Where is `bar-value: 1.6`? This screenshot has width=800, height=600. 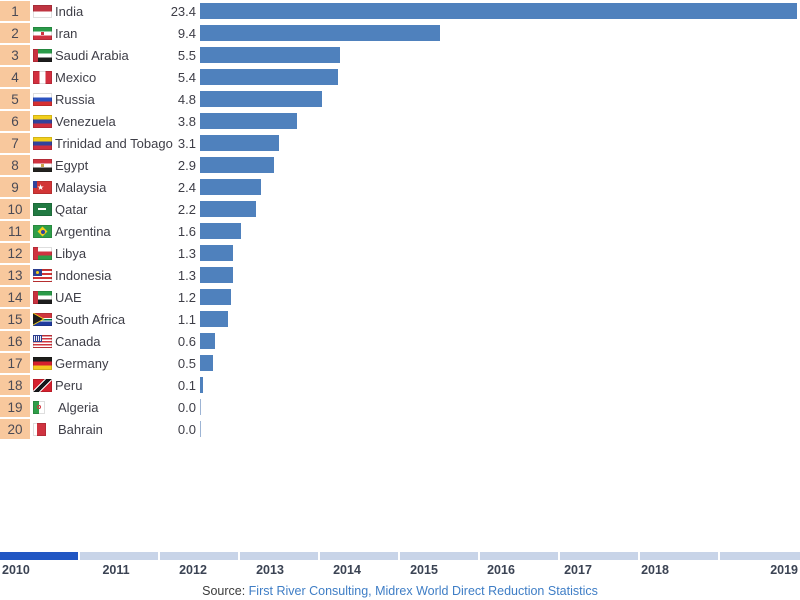 bar-value: 1.6 is located at coordinates (186, 231).